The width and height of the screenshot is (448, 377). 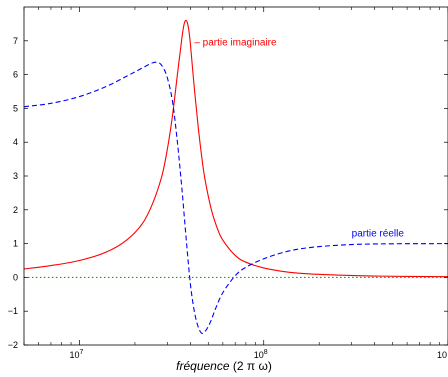 I want to click on y-tick-label: −1, so click(x=13, y=311).